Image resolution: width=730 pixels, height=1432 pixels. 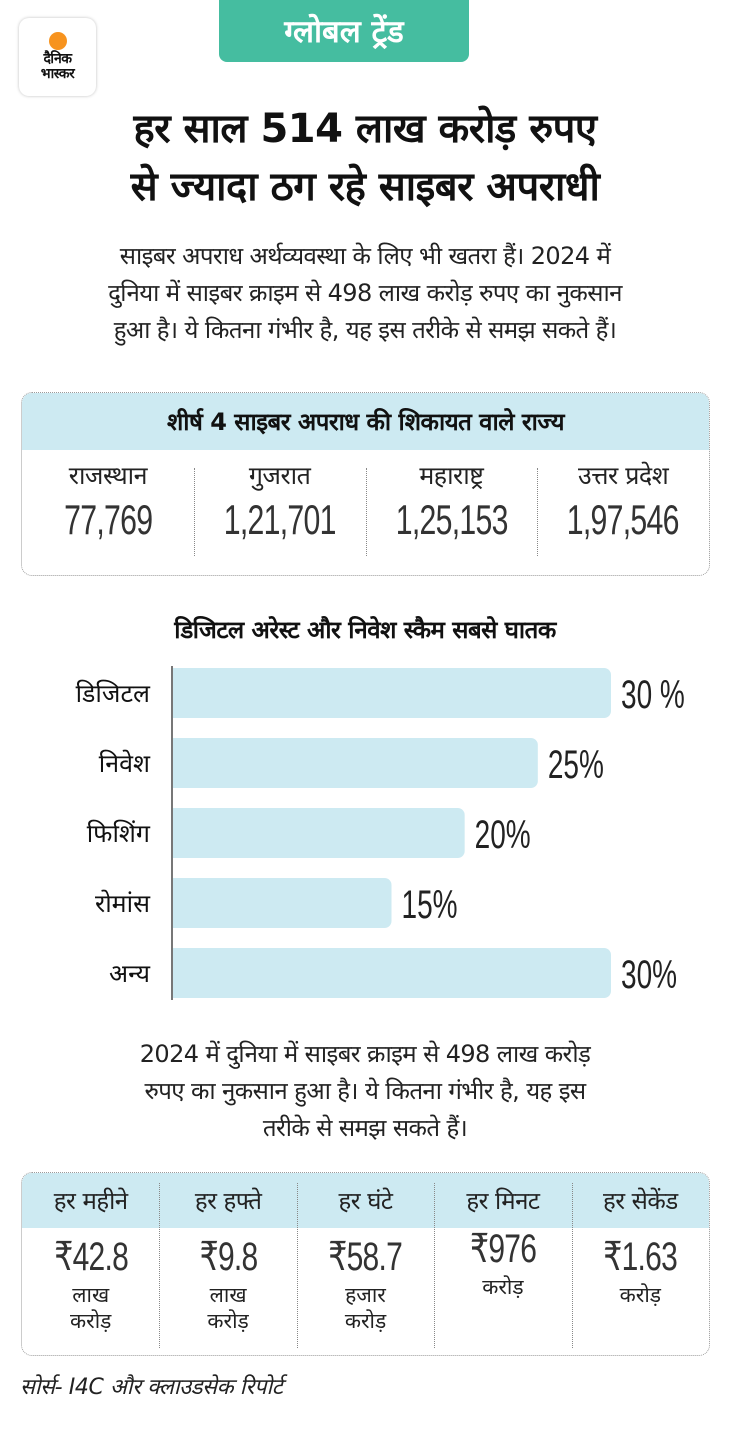 What do you see at coordinates (228, 1257) in the screenshot?
I see `rate-value: ₹9.8` at bounding box center [228, 1257].